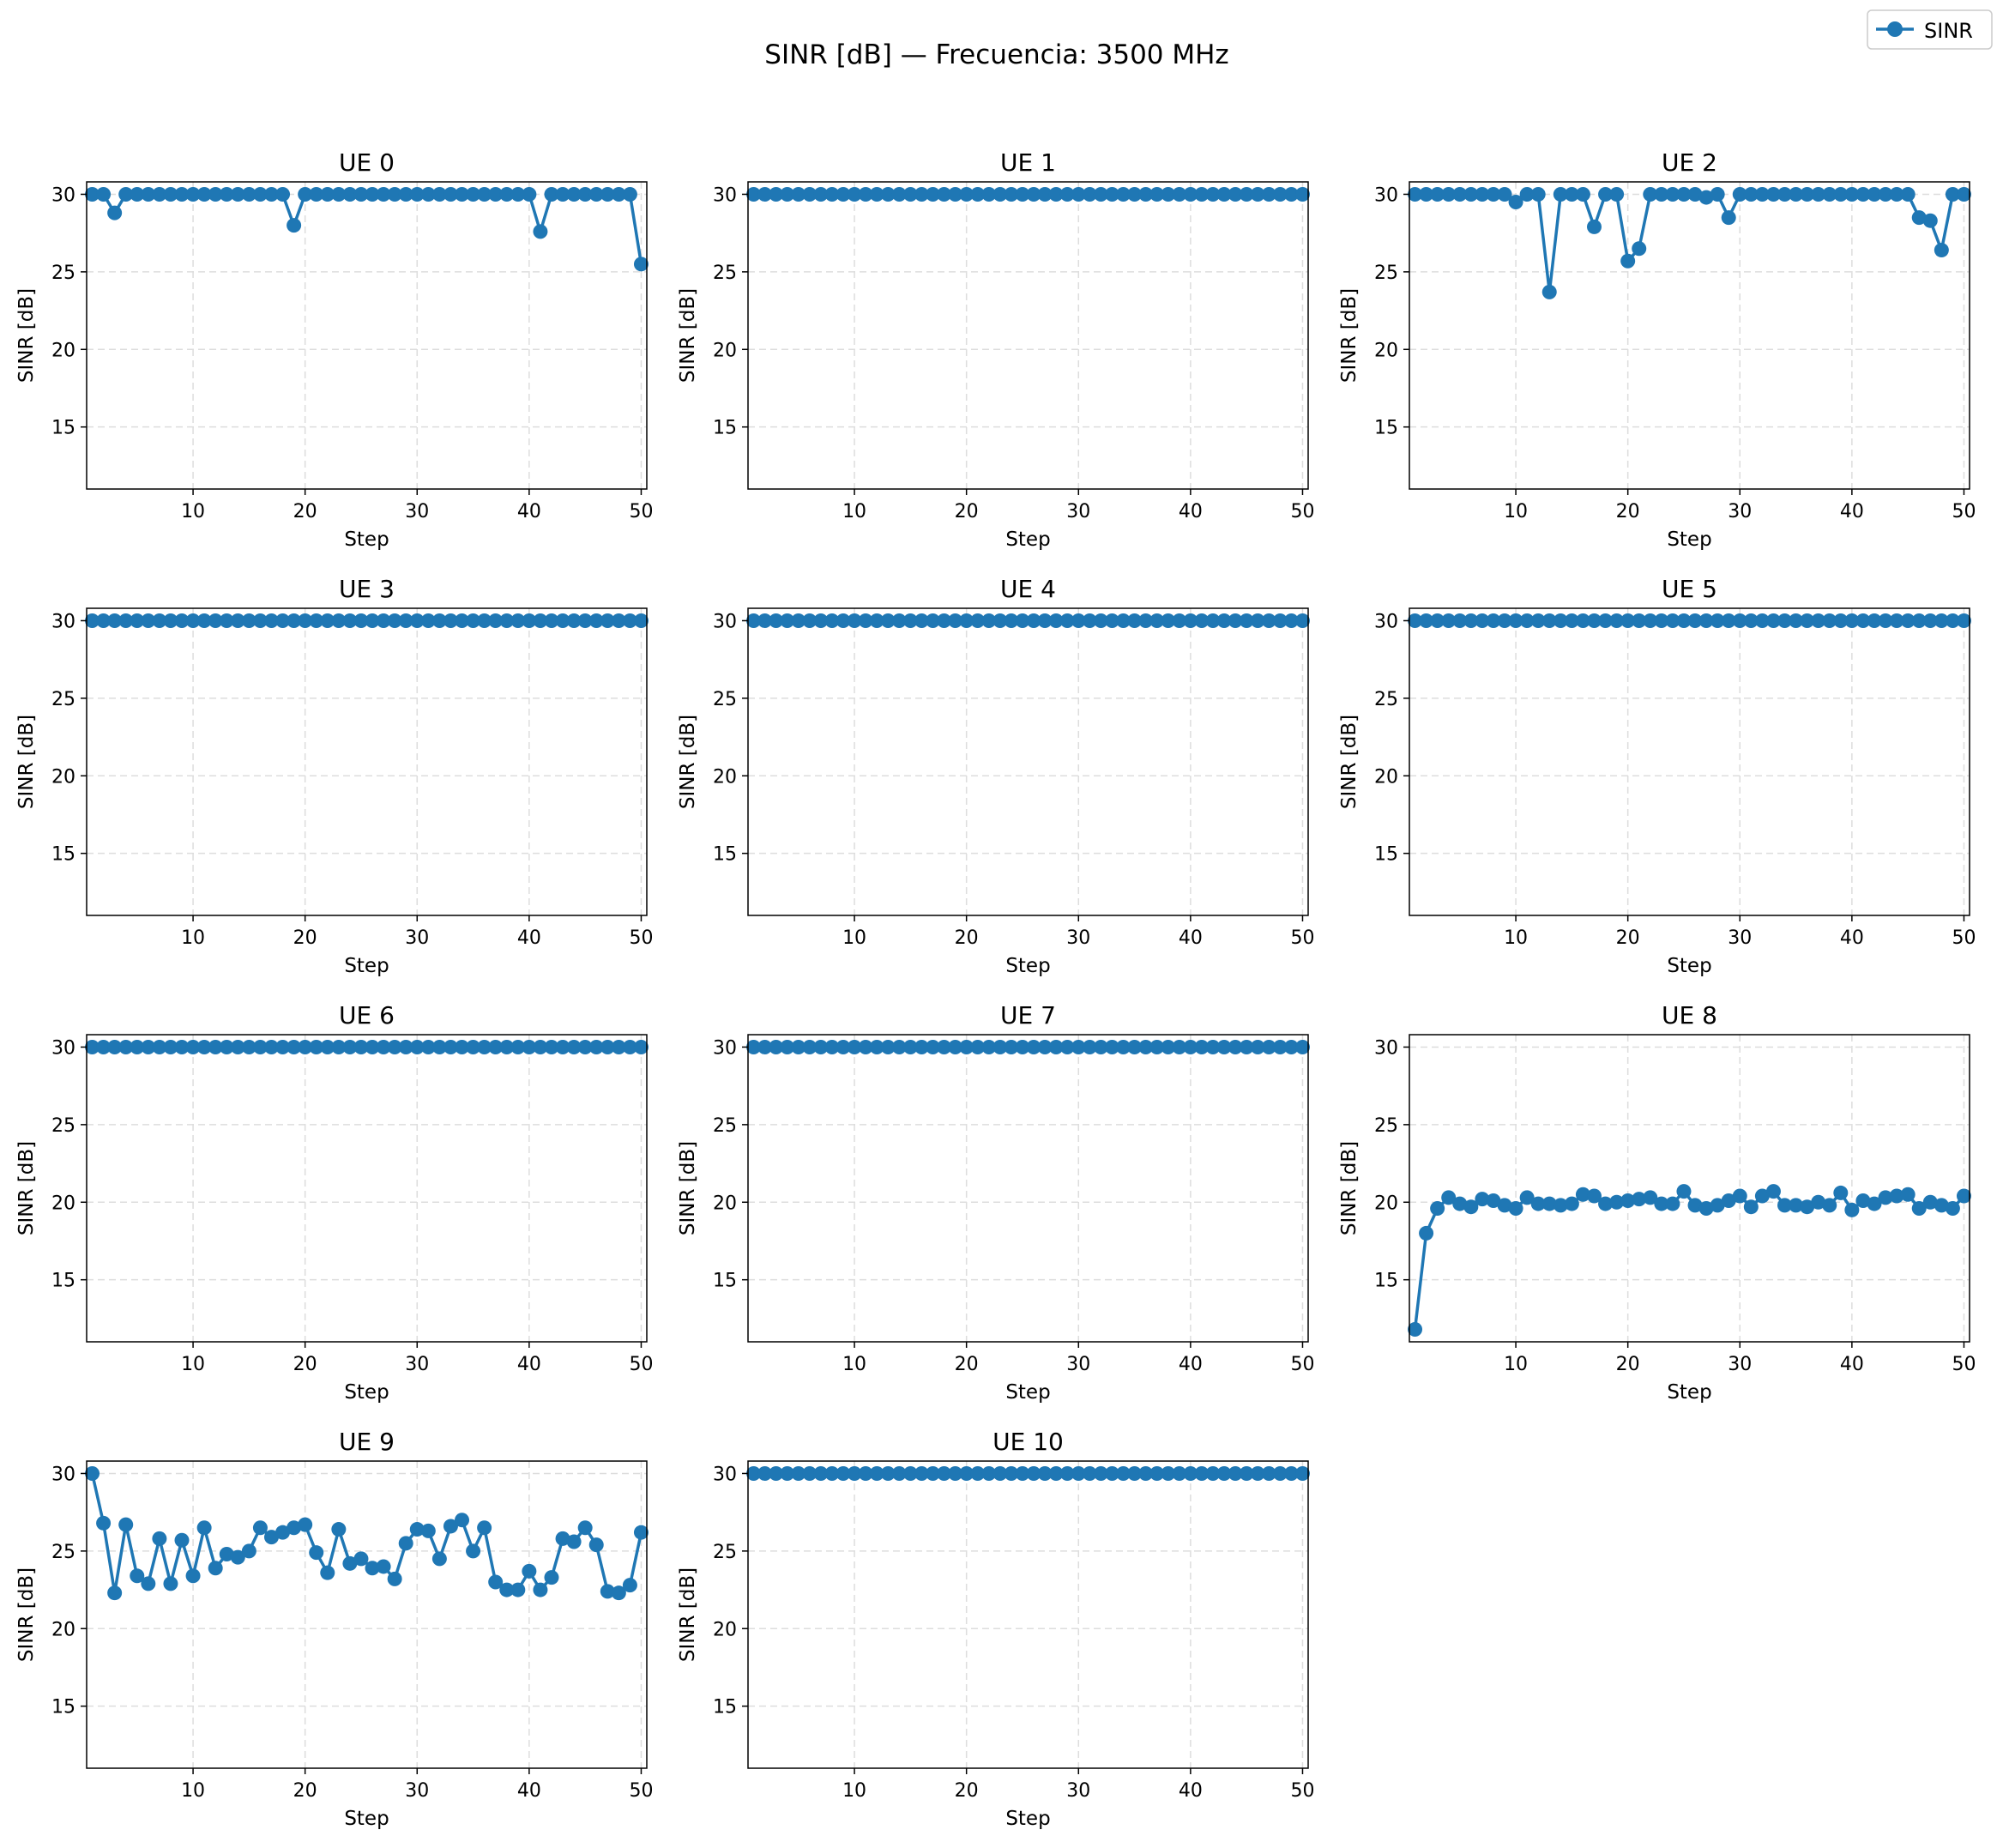  I want to click on subplot-panel: 10 20 30 40 50 15 20 25 30 UE 8 Step SINR [dB], so click(1657, 1202).